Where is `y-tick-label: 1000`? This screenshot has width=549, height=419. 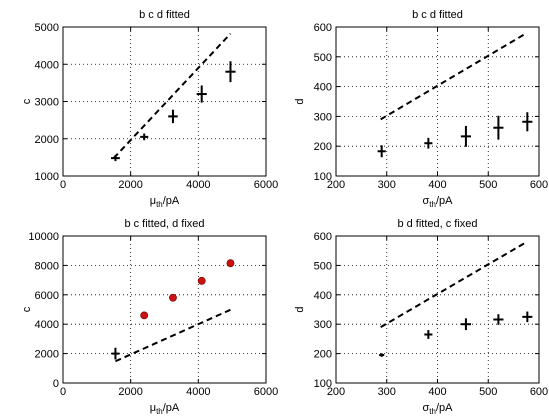
y-tick-label: 1000 is located at coordinates (47, 177).